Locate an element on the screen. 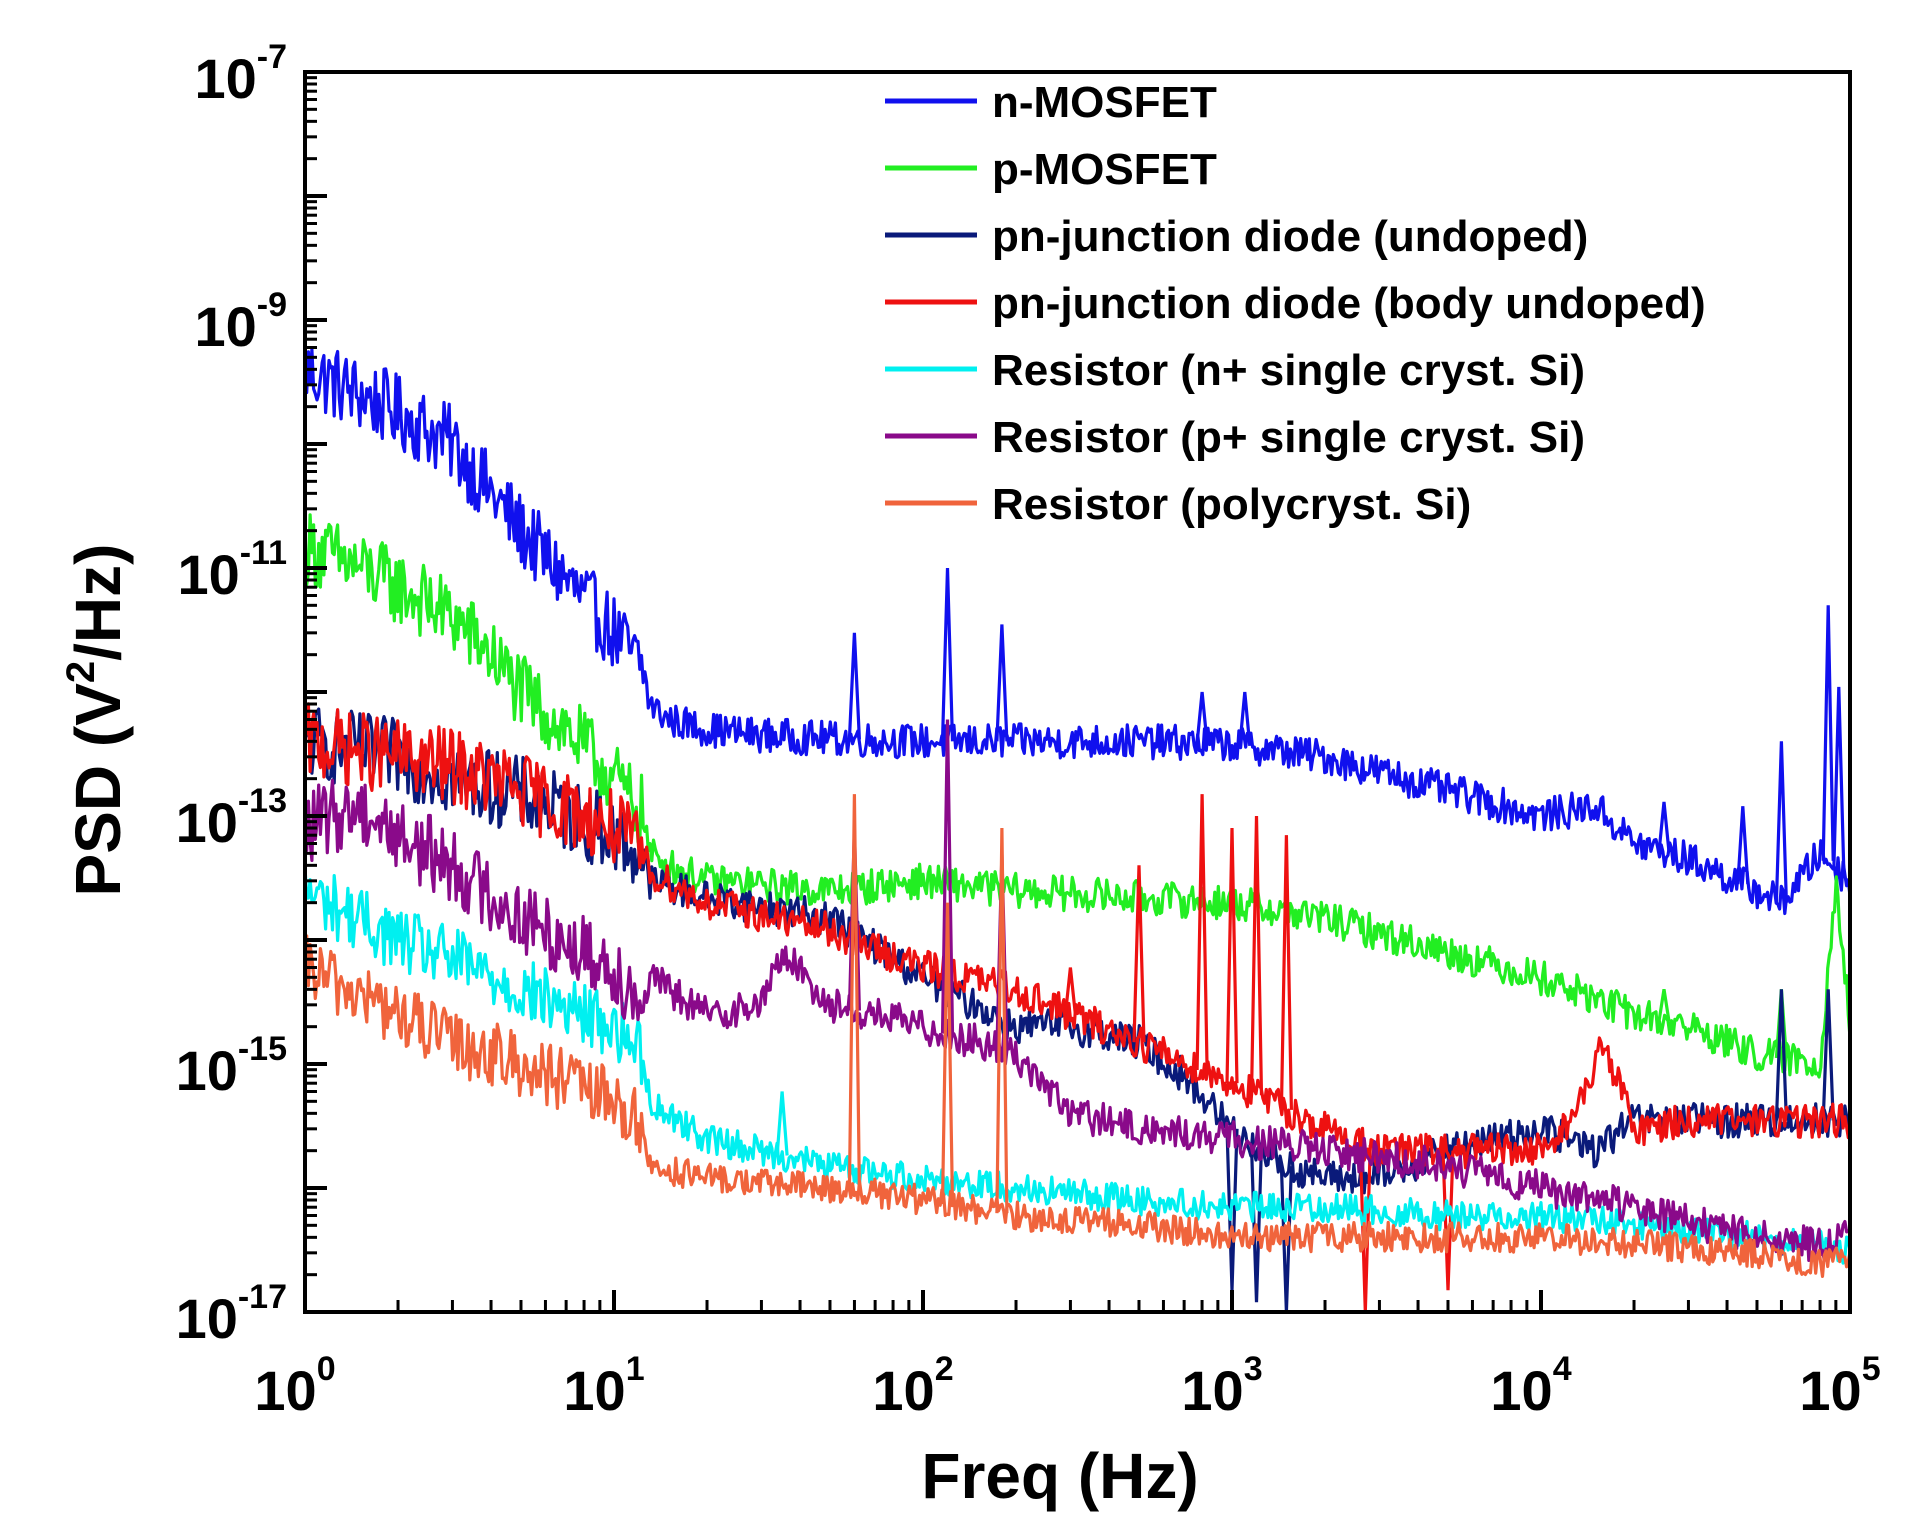  y-tick-label: 10⁻⁹ is located at coordinates (240, 322).